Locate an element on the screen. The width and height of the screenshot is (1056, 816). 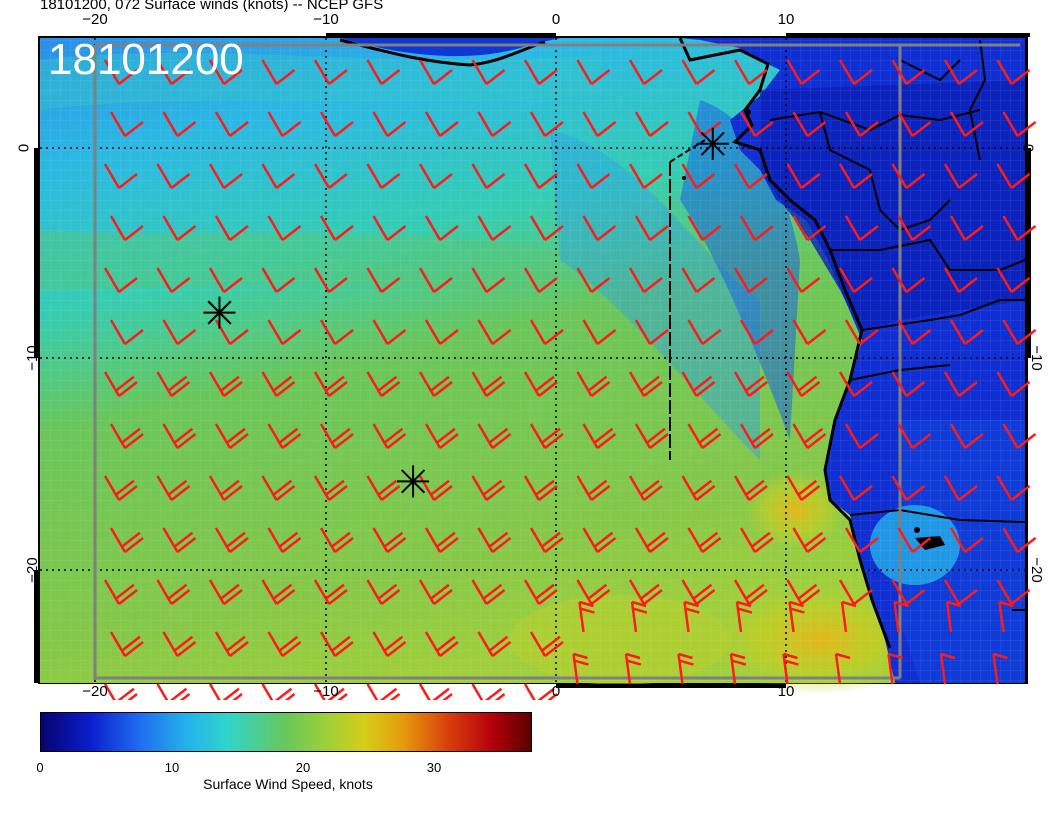
ship-track-line is located at coordinates (687, 151).